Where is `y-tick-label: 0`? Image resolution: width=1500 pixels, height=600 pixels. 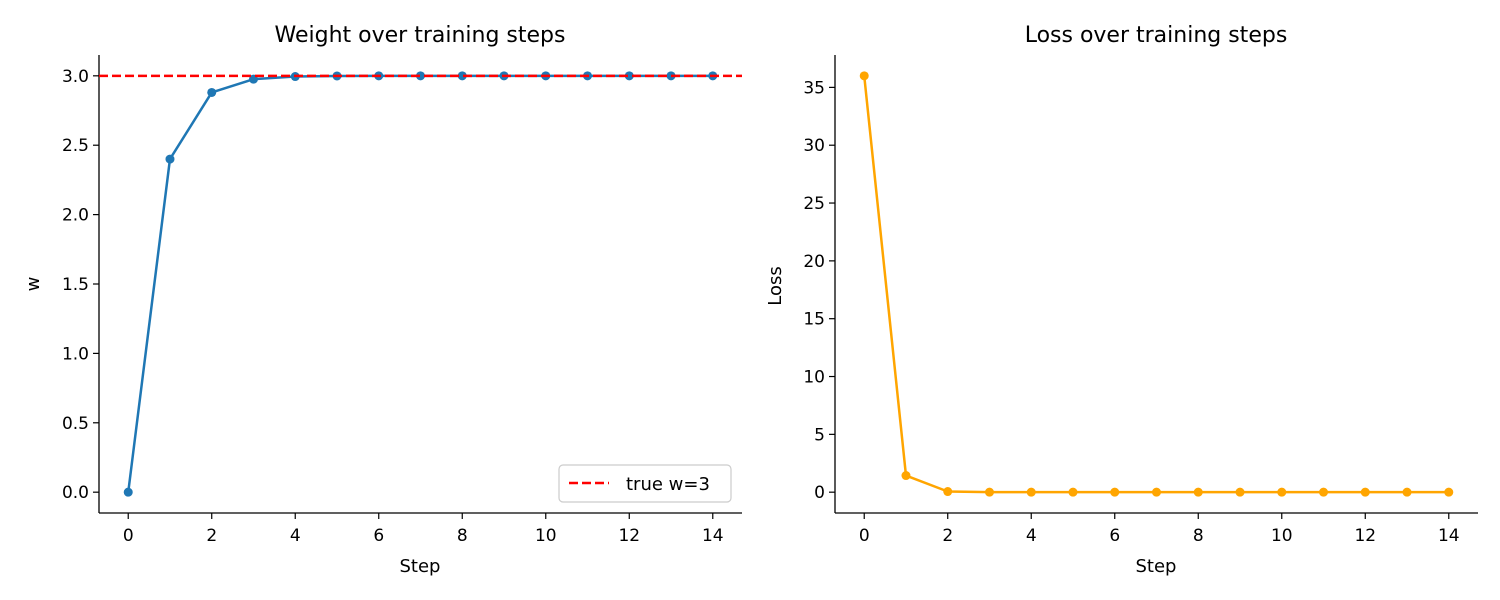
y-tick-label: 0 is located at coordinates (819, 493).